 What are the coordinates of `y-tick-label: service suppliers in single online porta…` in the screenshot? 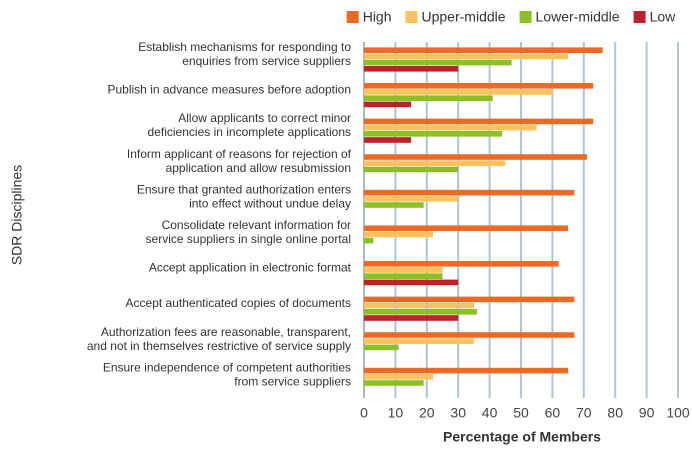 It's located at (248, 239).